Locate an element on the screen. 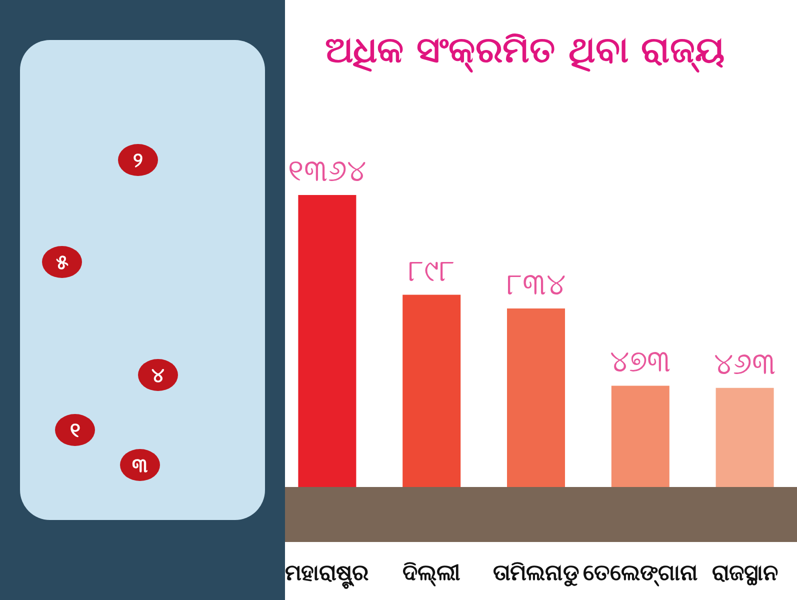 This screenshot has height=600, width=797. x-tick-label: ତାମିଲନାଡୁ is located at coordinates (536, 574).